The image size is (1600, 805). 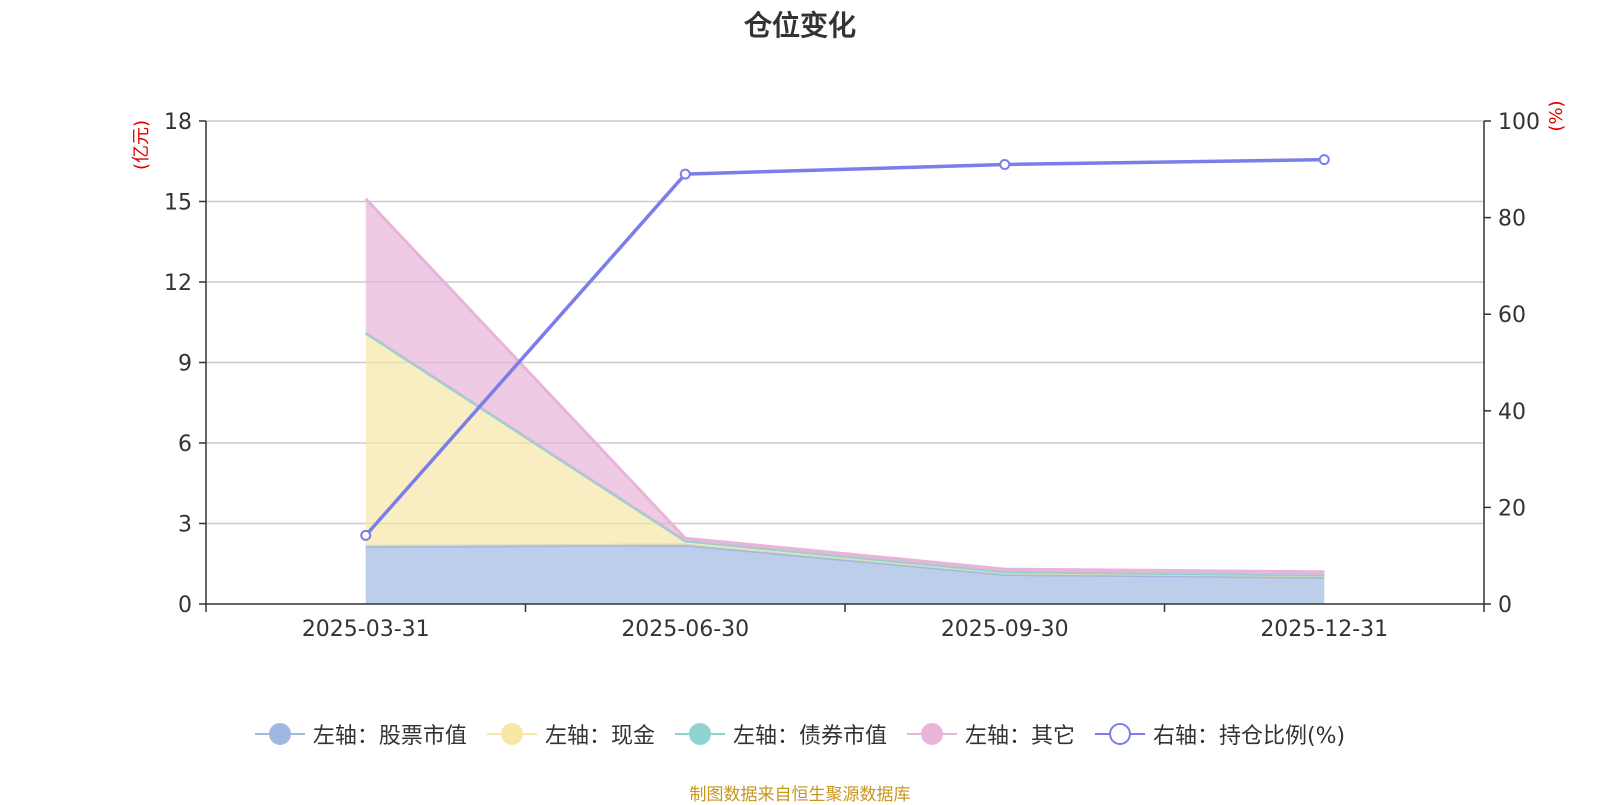 I want to click on right-axis-tick-label: 100, so click(x=1519, y=122).